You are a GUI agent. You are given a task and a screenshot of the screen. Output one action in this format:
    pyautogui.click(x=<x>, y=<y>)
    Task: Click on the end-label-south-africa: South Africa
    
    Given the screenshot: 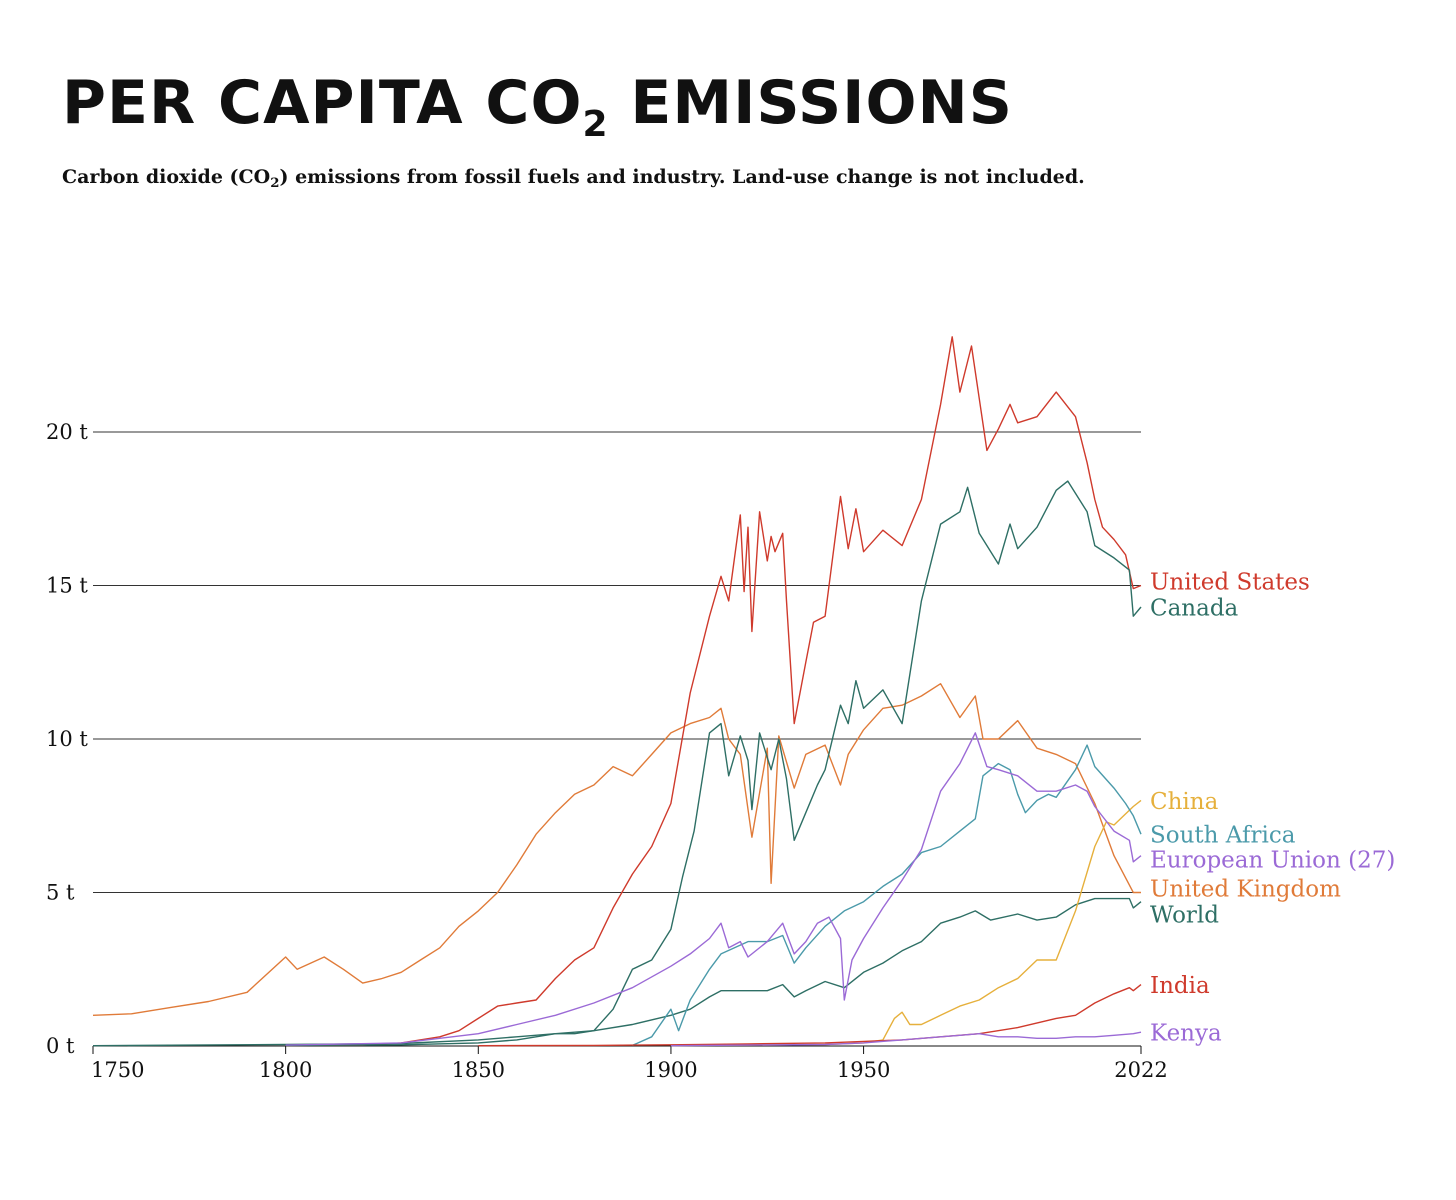 What is the action you would take?
    pyautogui.click(x=1223, y=836)
    